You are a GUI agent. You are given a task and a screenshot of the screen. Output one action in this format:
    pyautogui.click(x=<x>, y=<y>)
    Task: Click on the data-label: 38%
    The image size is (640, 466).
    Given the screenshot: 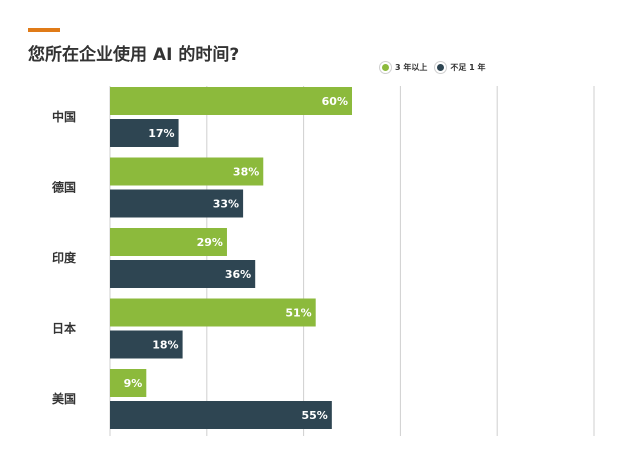 What is the action you would take?
    pyautogui.click(x=246, y=172)
    